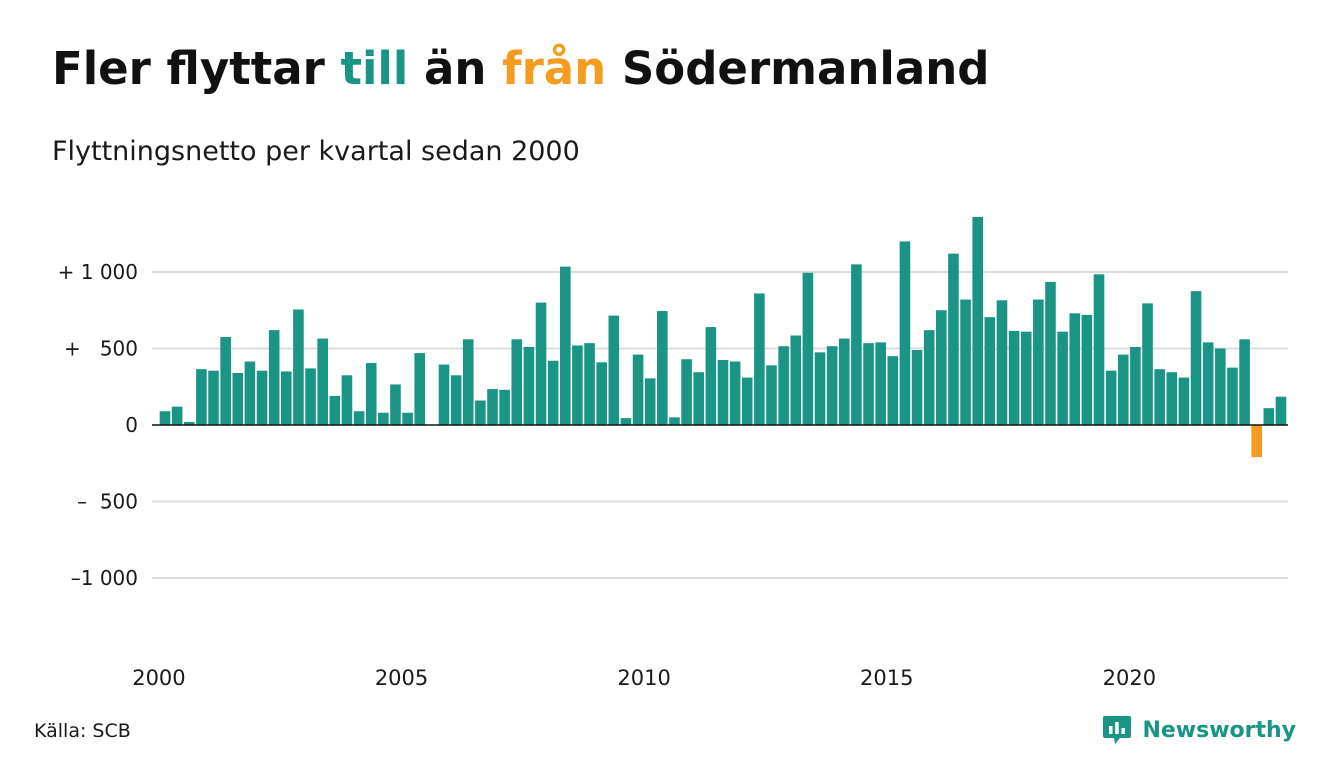  Describe the element at coordinates (1117, 730) in the screenshot. I see `bar-chart-speech-icon` at that location.